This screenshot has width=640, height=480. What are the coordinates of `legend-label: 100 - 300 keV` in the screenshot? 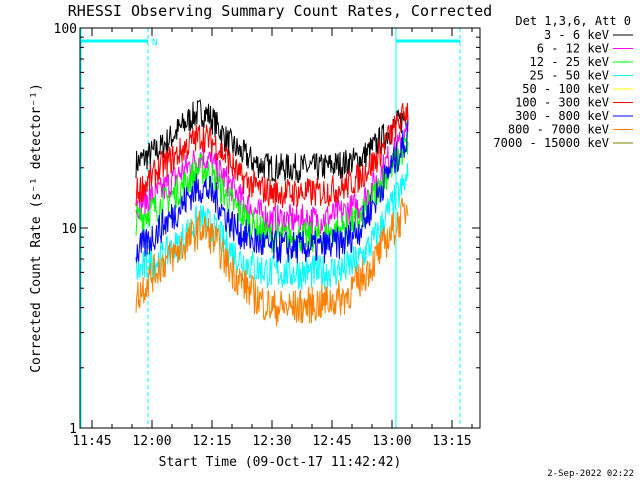 It's located at (562, 103).